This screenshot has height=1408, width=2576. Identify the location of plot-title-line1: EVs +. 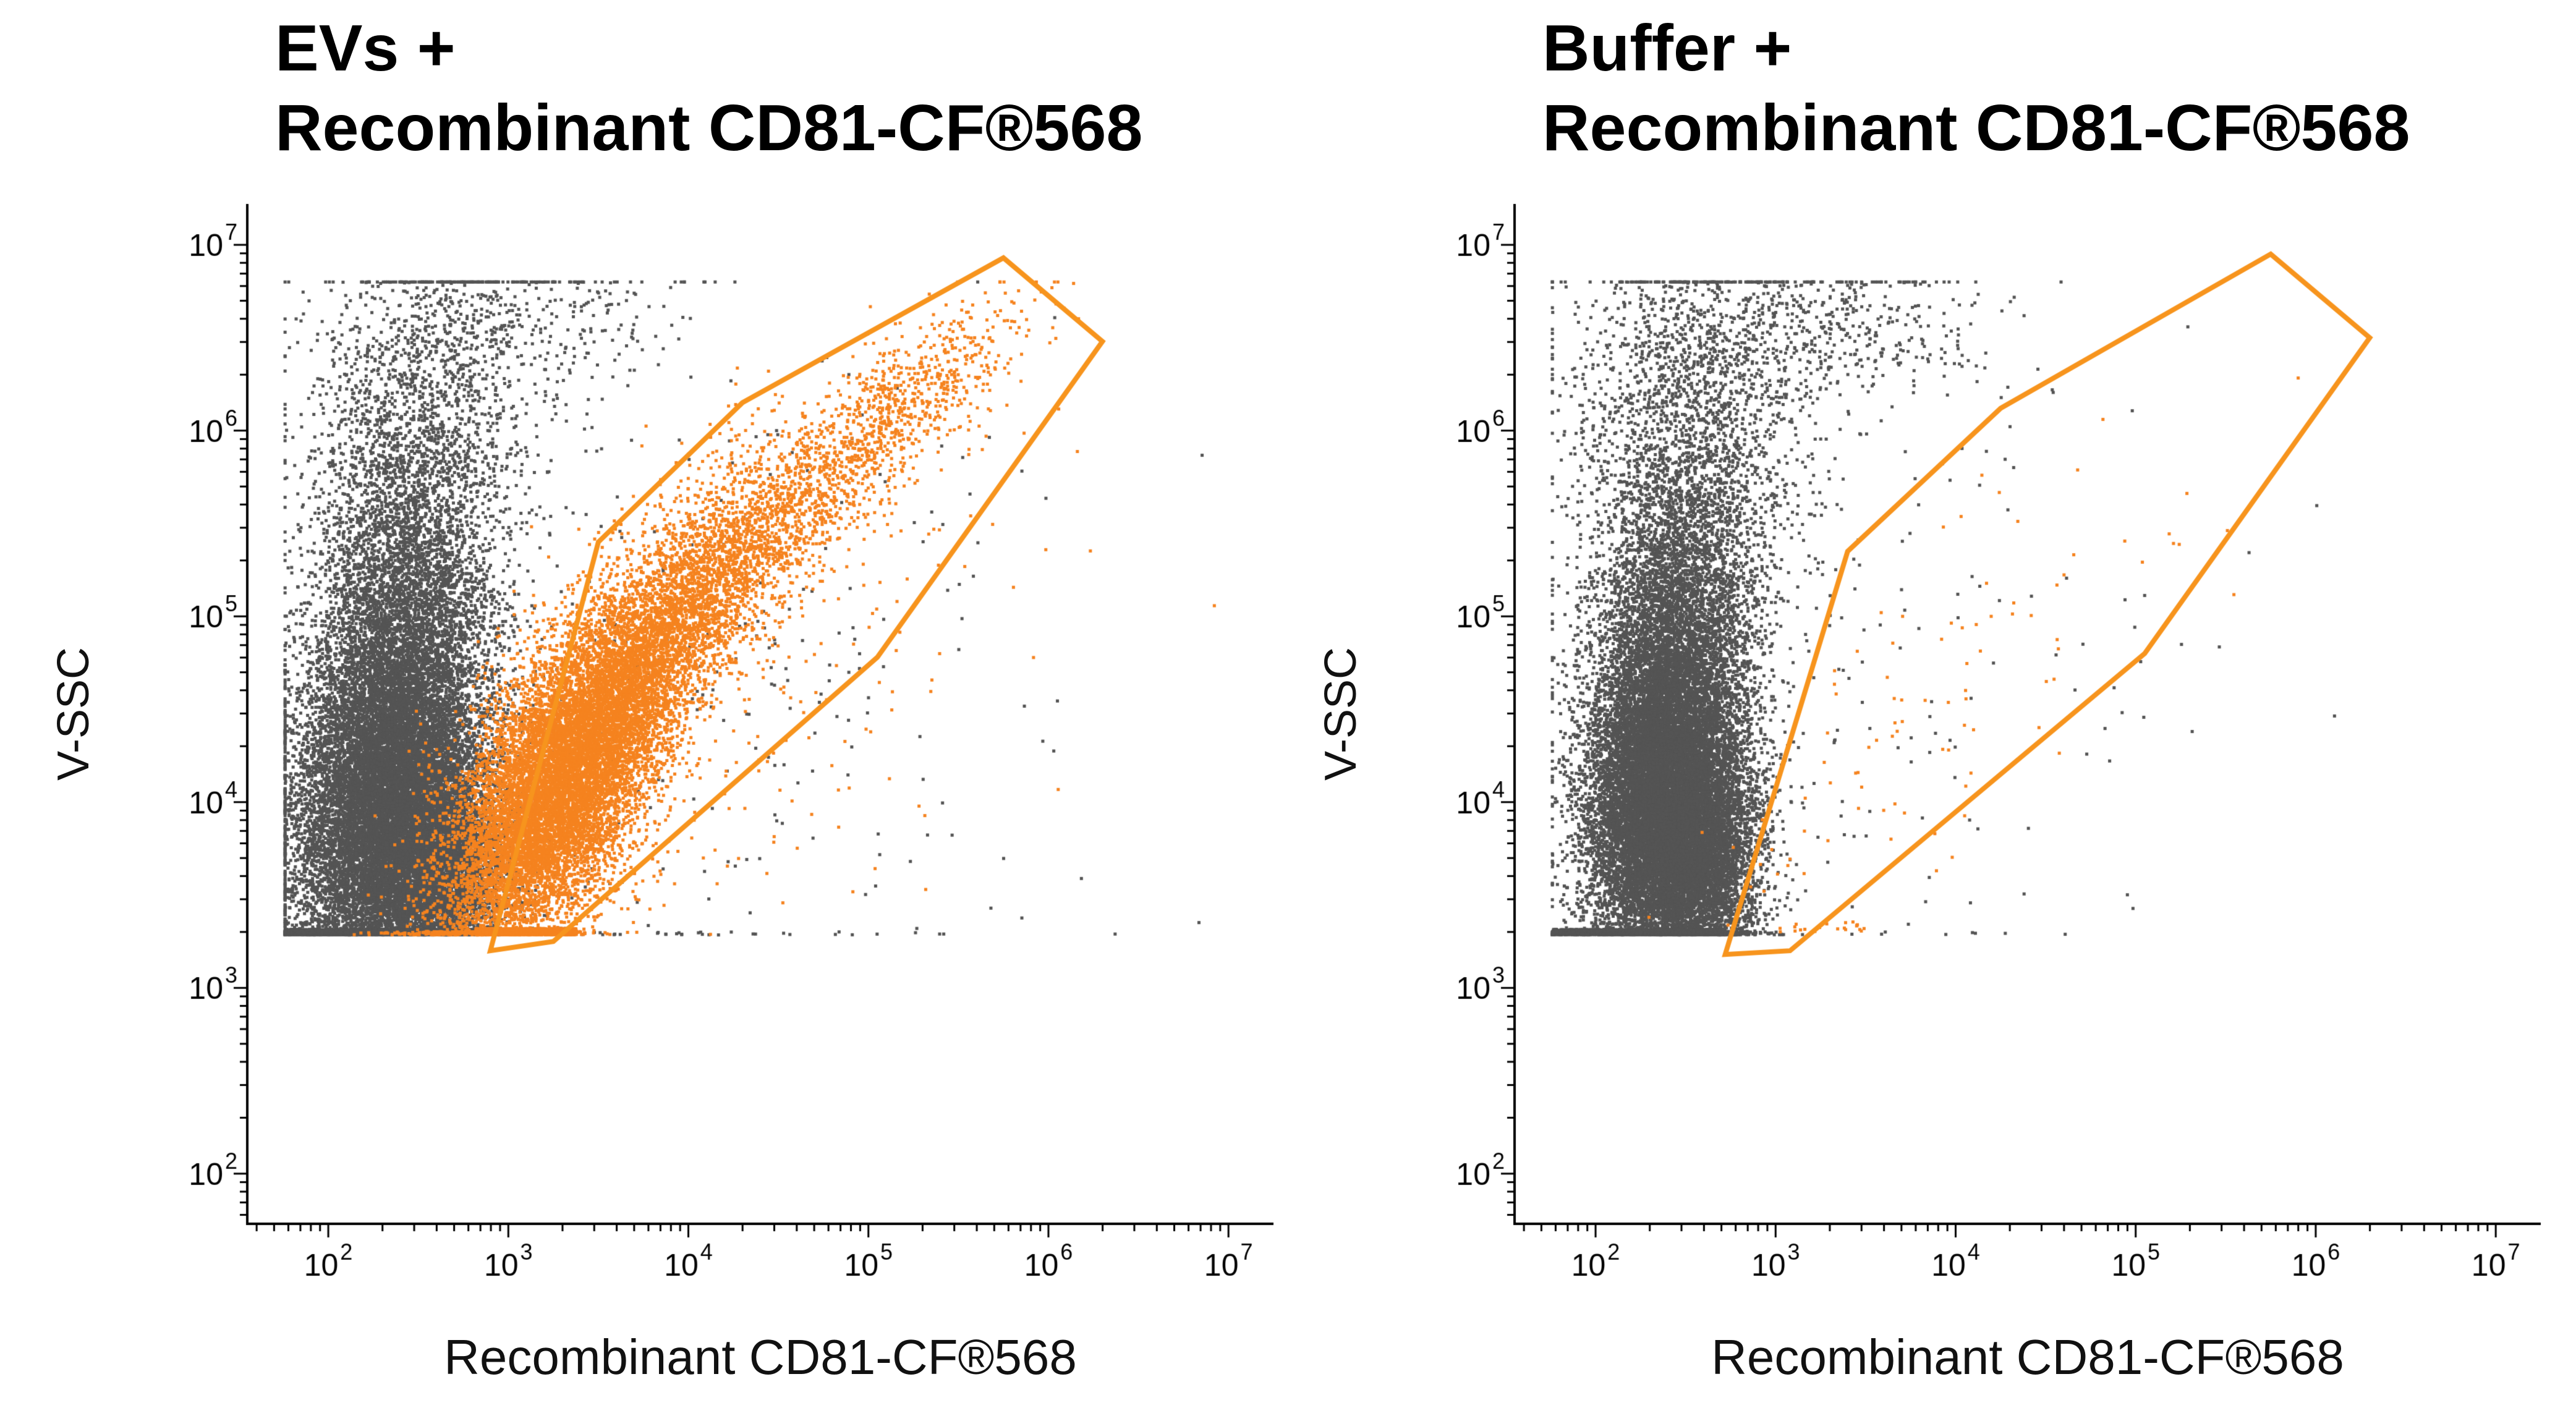
(365, 49).